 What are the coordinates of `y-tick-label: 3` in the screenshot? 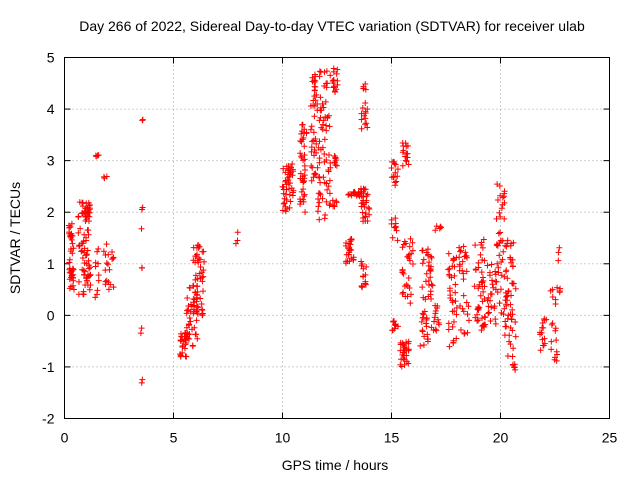 It's located at (51, 161).